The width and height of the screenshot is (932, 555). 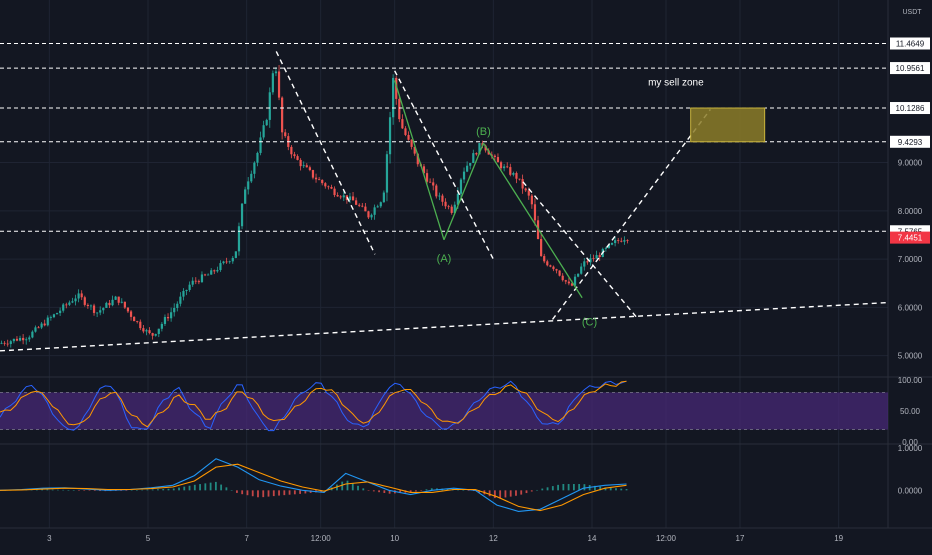 I want to click on macd-panel, so click(x=314, y=485).